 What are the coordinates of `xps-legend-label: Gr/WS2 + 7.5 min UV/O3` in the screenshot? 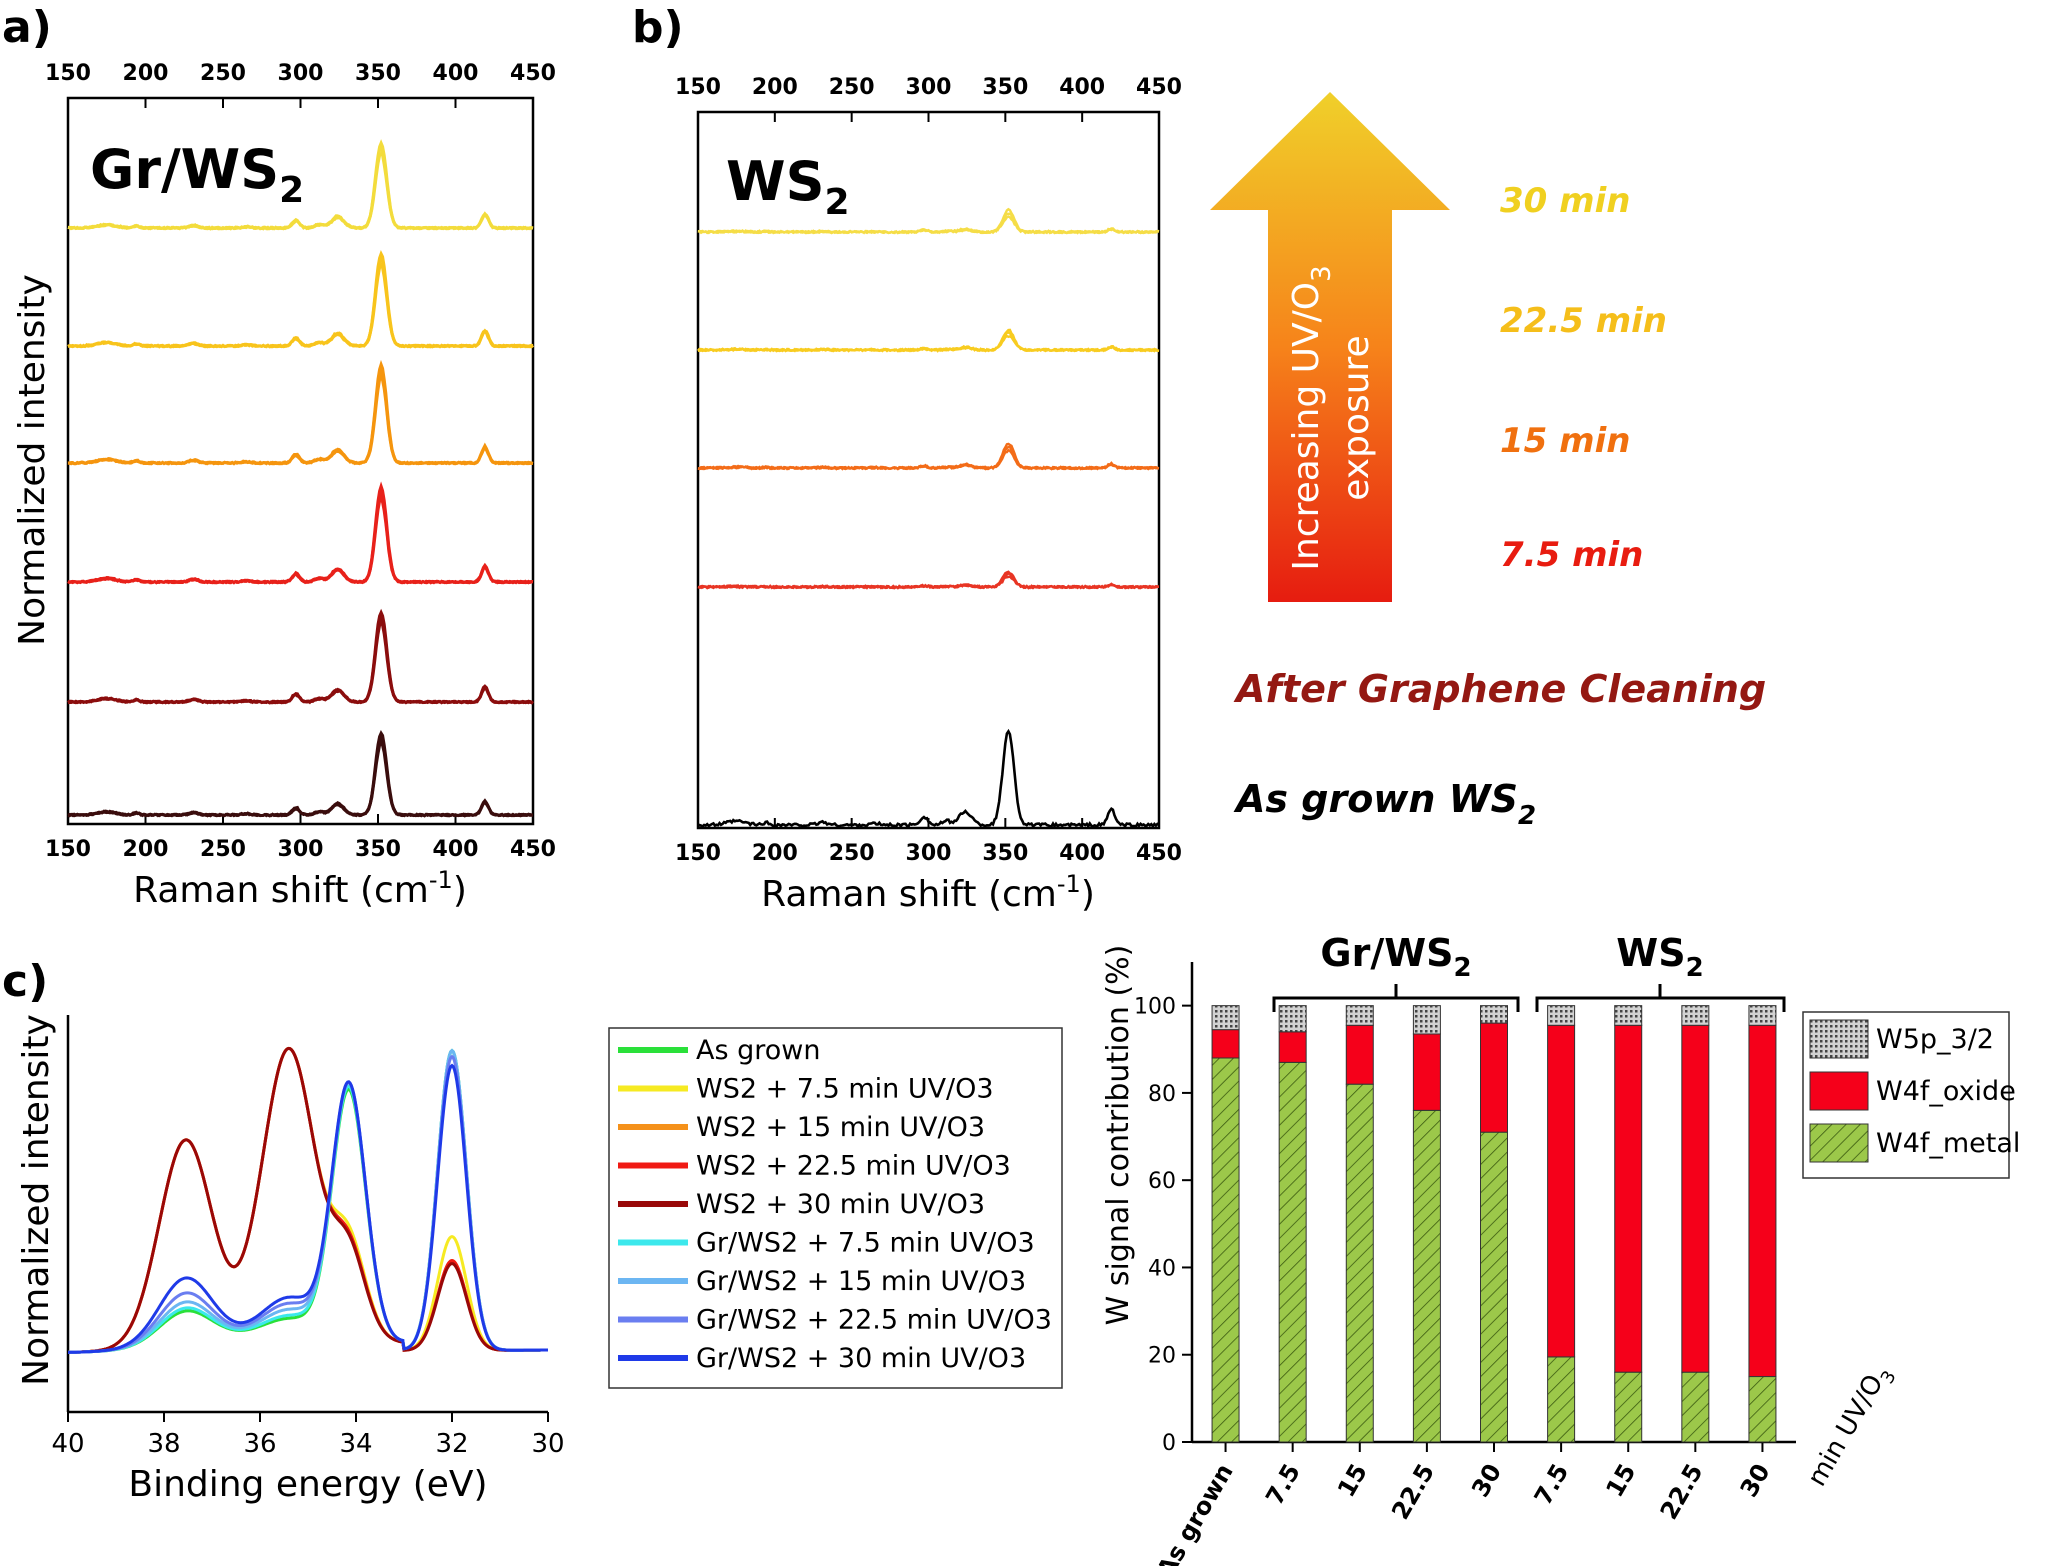 It's located at (865, 1243).